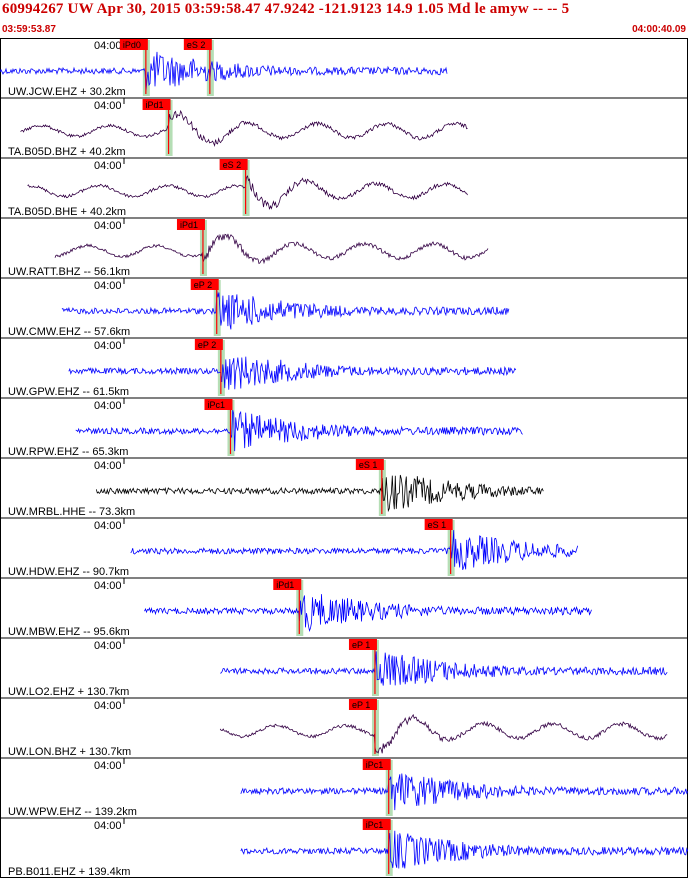  What do you see at coordinates (29, 29) in the screenshot?
I see `start-time: 03:59:53.87` at bounding box center [29, 29].